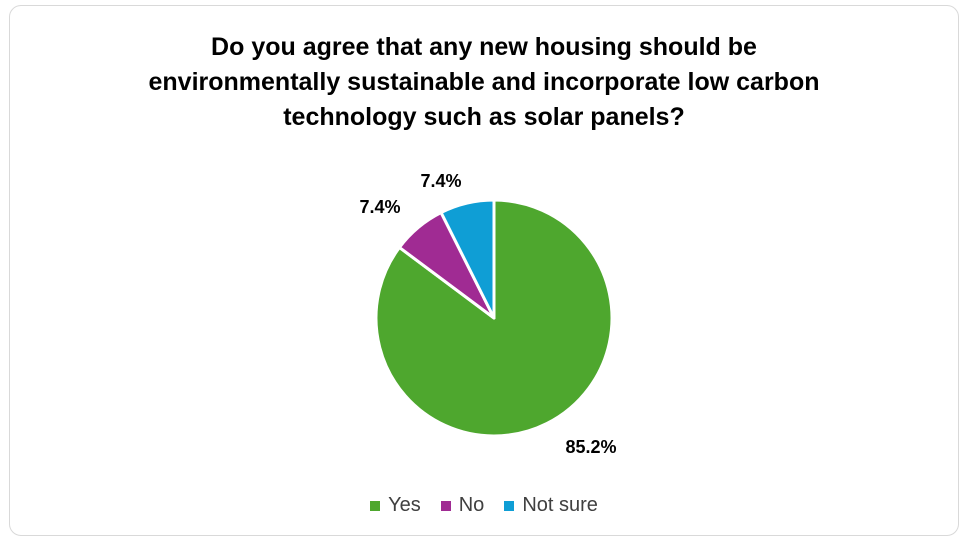 The image size is (968, 542). I want to click on data-label-no: 7.4%, so click(379, 207).